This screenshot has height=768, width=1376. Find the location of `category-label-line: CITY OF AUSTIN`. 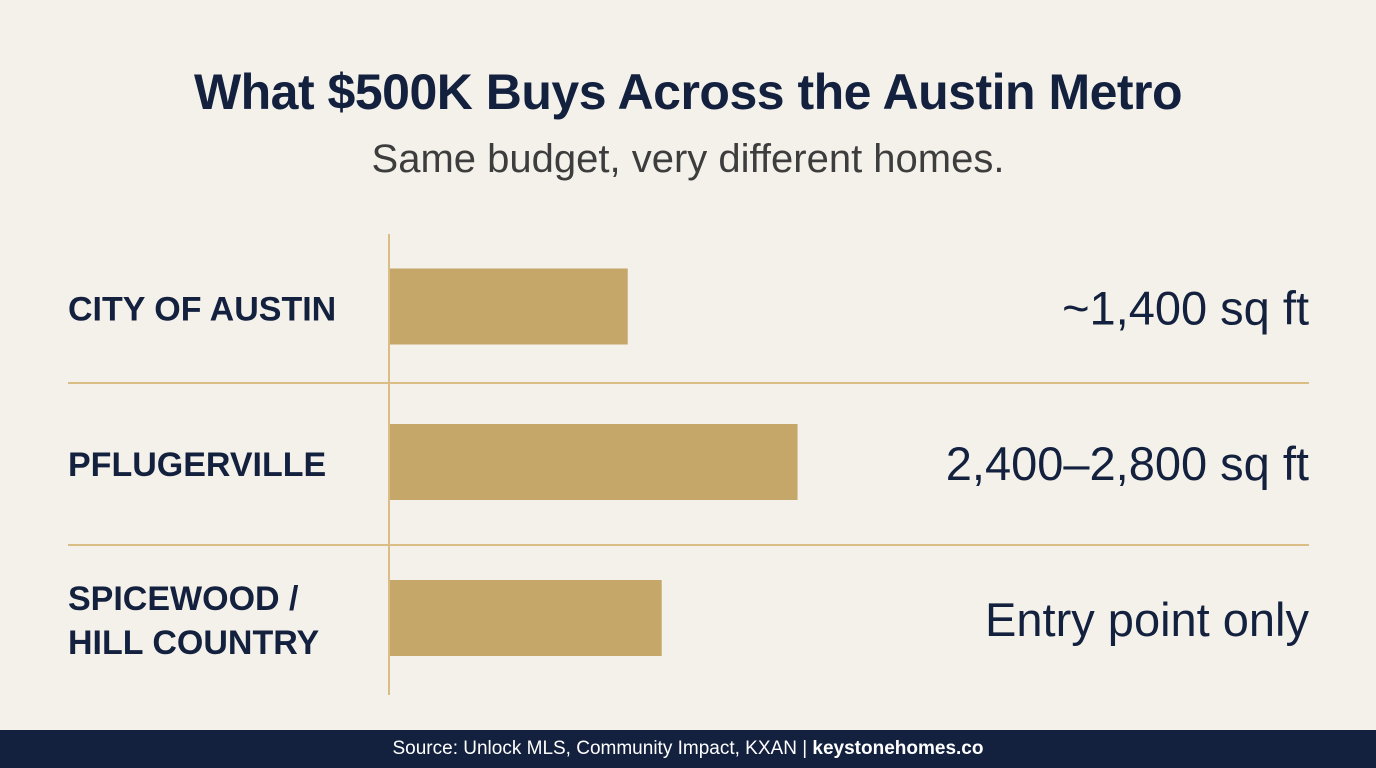

category-label-line: CITY OF AUSTIN is located at coordinates (202, 310).